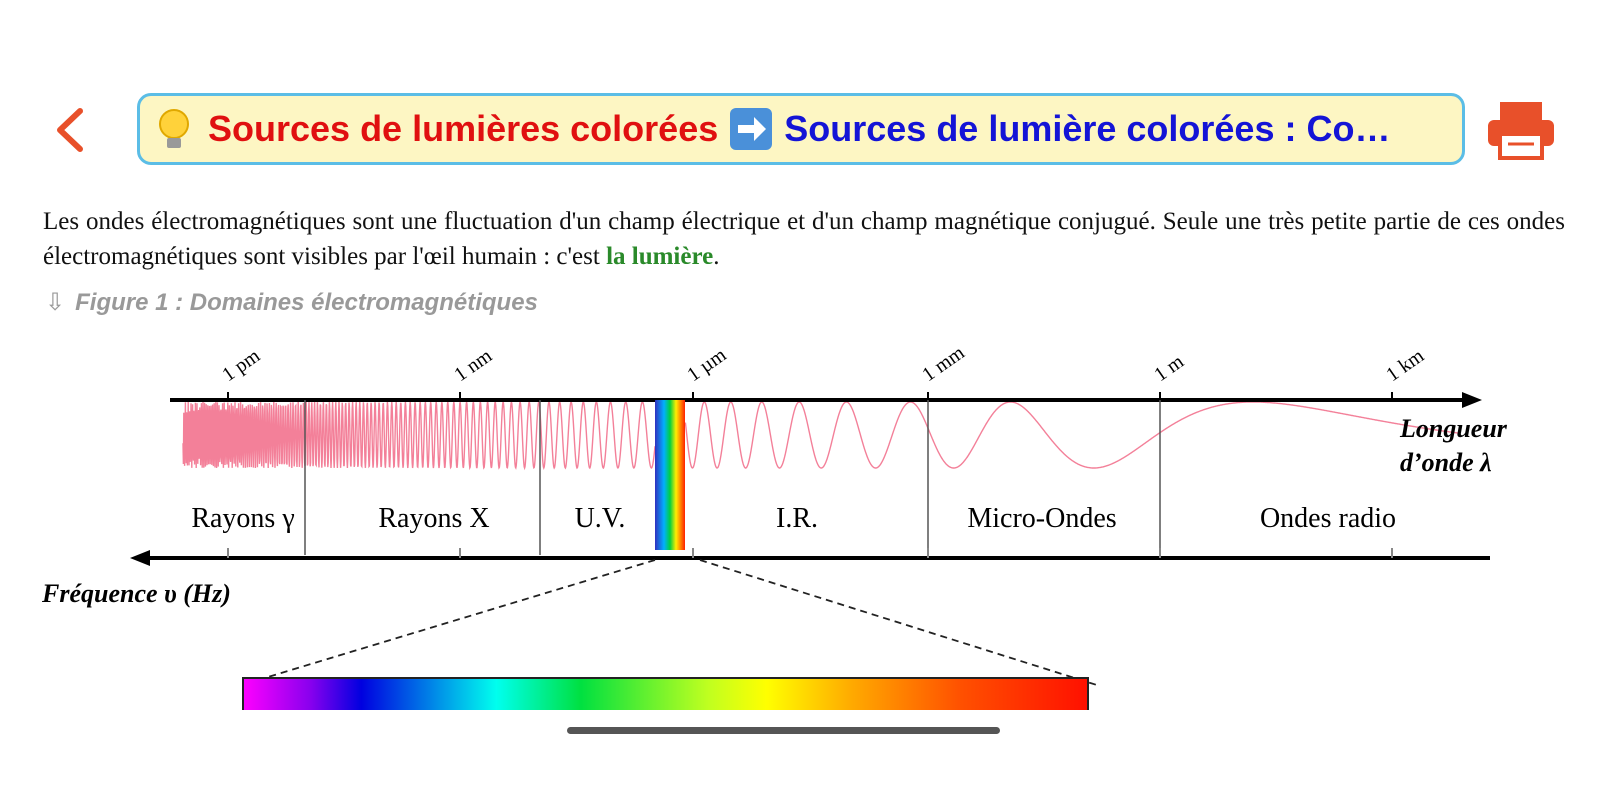 This screenshot has height=800, width=1600. I want to click on back-button, so click(70, 130).